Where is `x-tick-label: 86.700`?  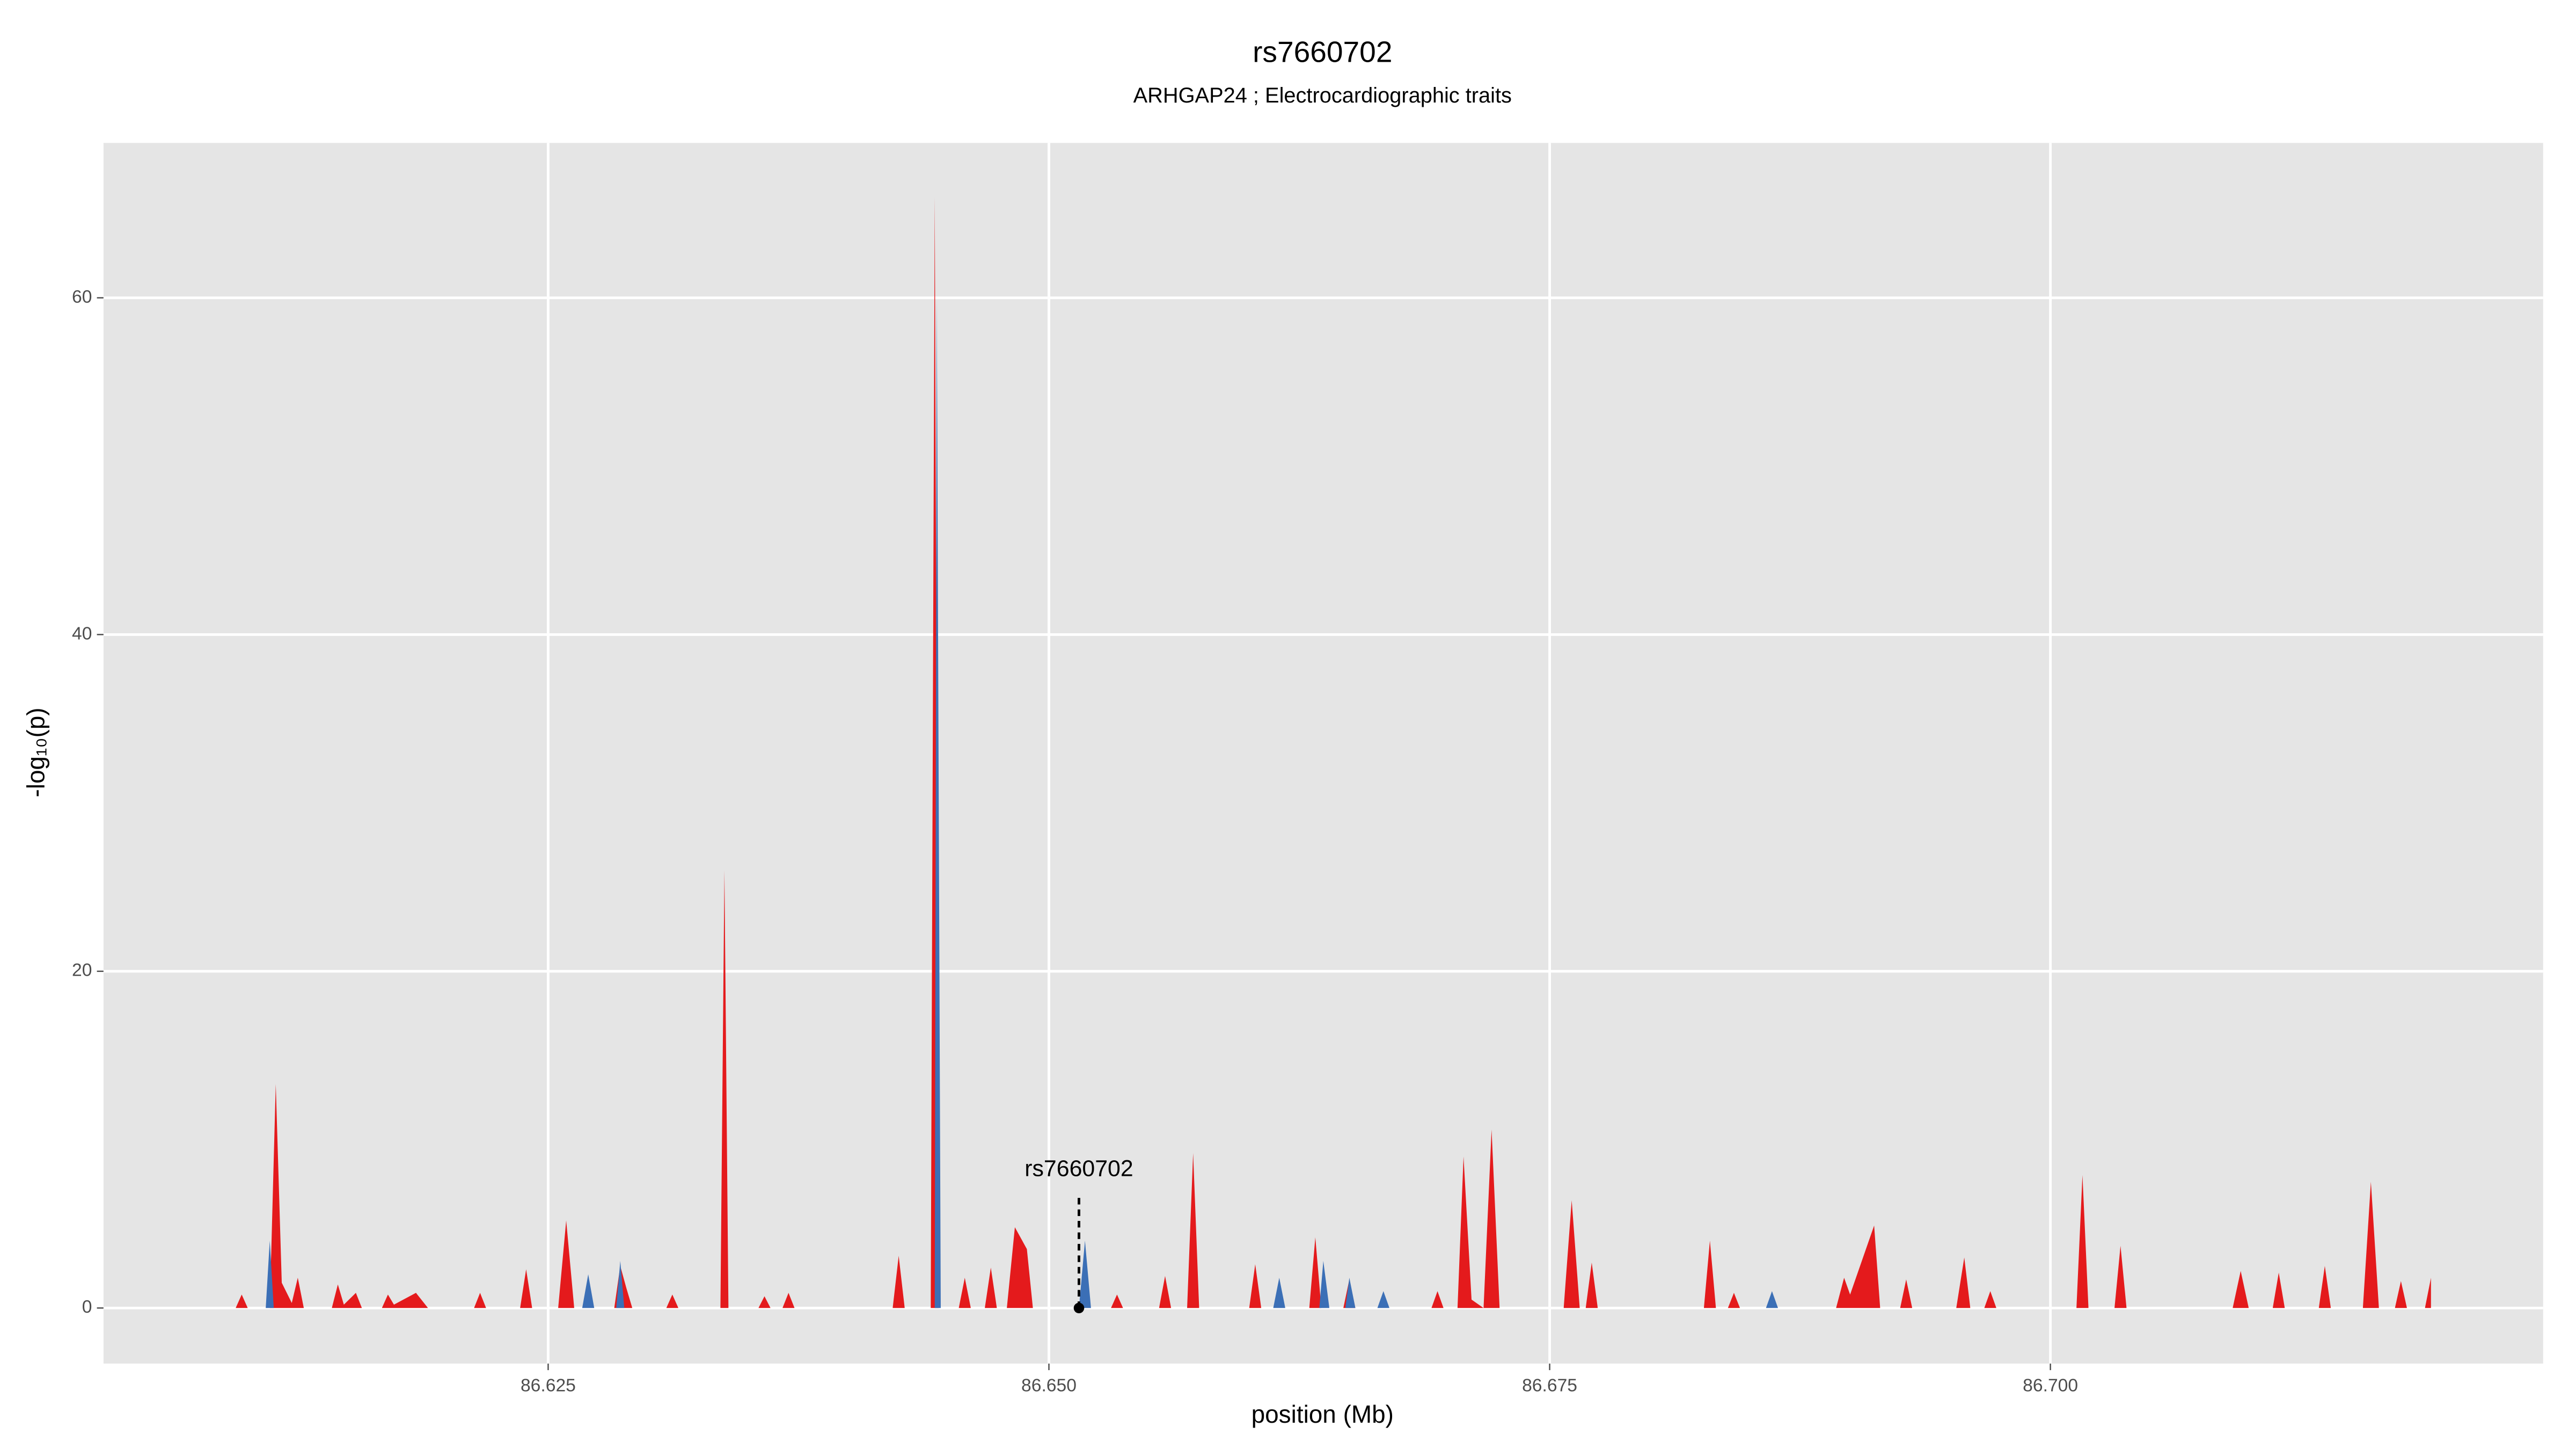 x-tick-label: 86.700 is located at coordinates (2050, 1386).